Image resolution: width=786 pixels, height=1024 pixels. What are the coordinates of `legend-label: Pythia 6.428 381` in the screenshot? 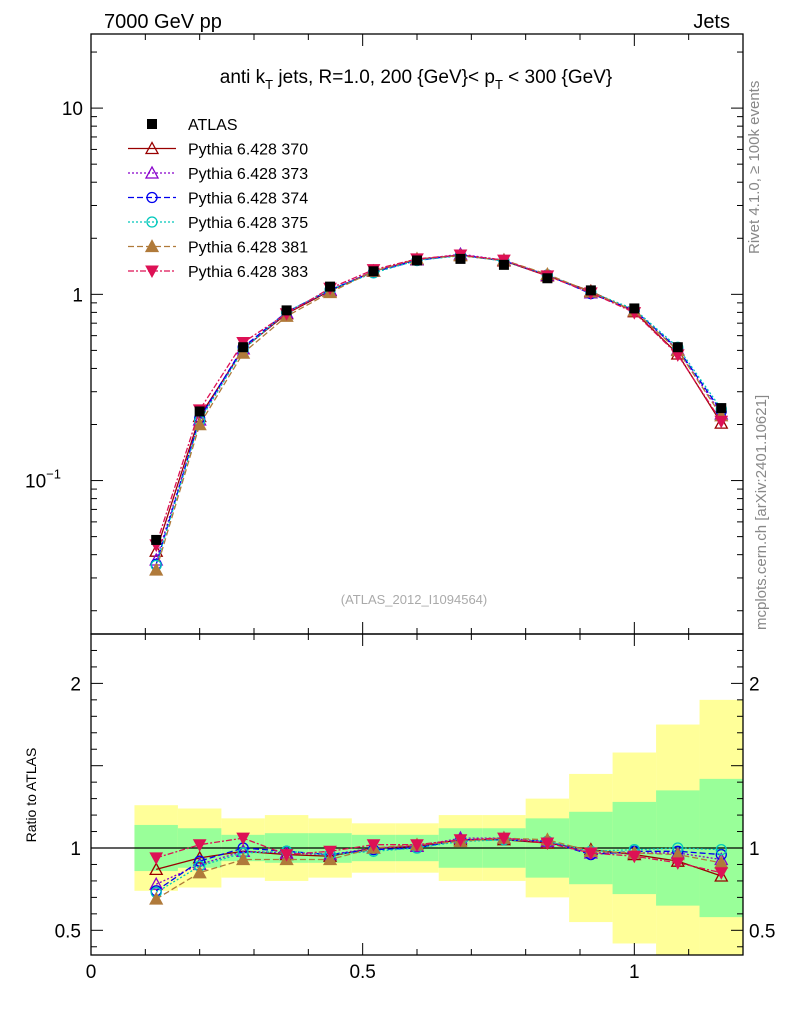 It's located at (248, 248).